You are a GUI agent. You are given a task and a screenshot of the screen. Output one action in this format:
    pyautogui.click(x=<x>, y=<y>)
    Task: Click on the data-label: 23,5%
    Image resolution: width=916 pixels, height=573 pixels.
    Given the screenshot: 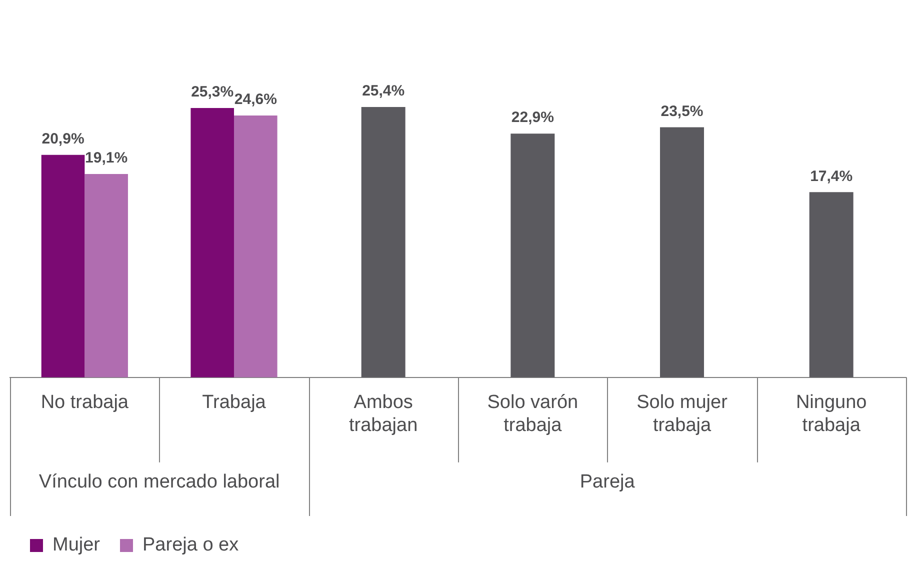 What is the action you would take?
    pyautogui.click(x=682, y=111)
    